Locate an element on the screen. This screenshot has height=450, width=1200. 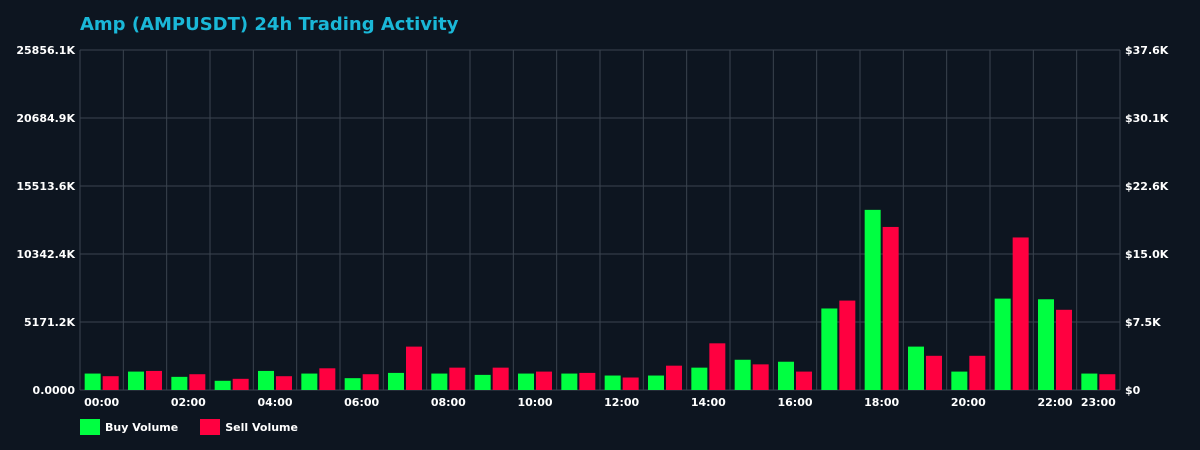
x-tick-label: 23:00 is located at coordinates (1098, 402).